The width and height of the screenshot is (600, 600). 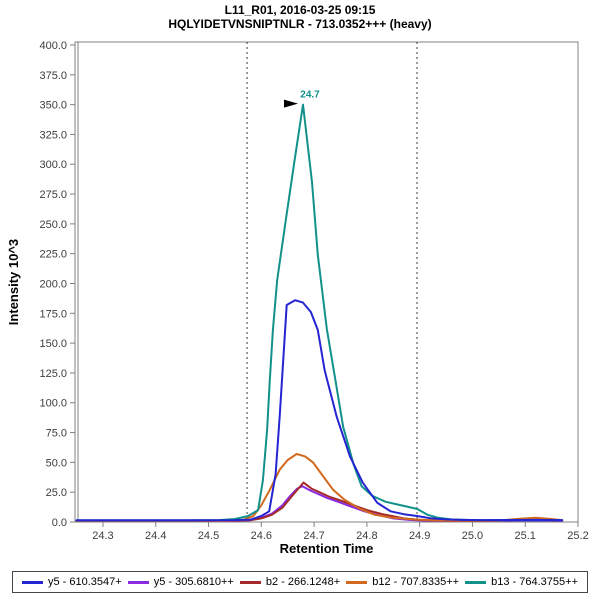 I want to click on x-tick-label: 24.7, so click(x=313, y=536).